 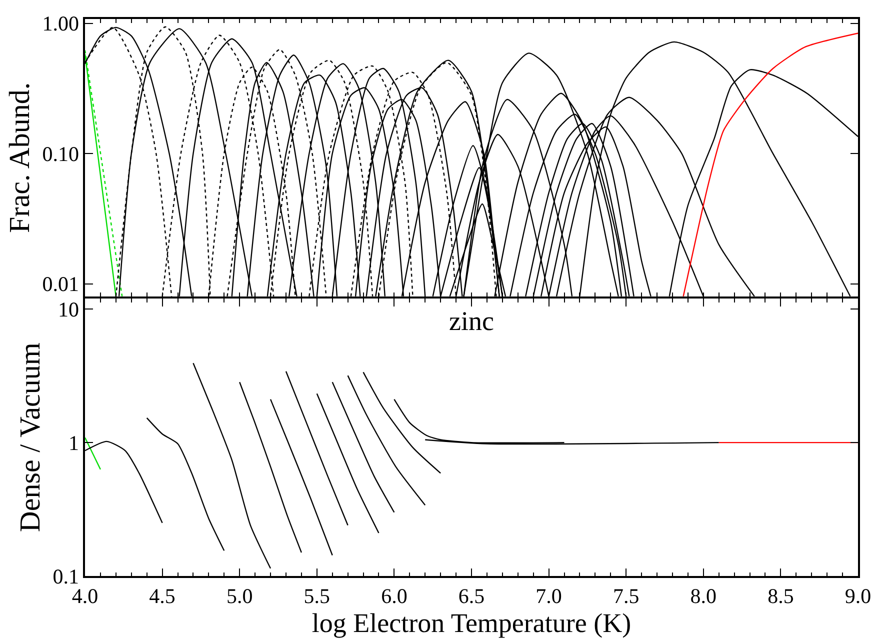 What do you see at coordinates (74, 442) in the screenshot?
I see `y-tick-label: 1` at bounding box center [74, 442].